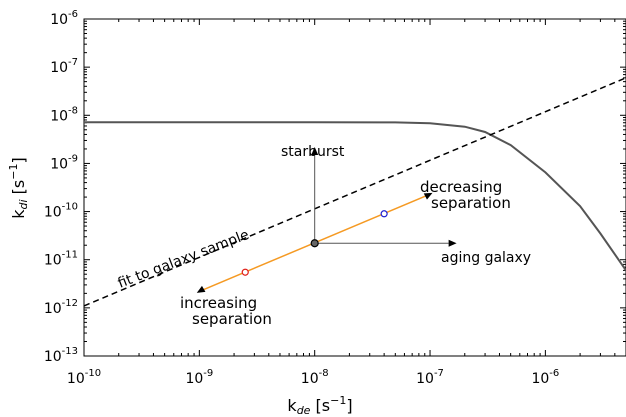  I want to click on annotation-increasing: increasing, so click(218, 303).